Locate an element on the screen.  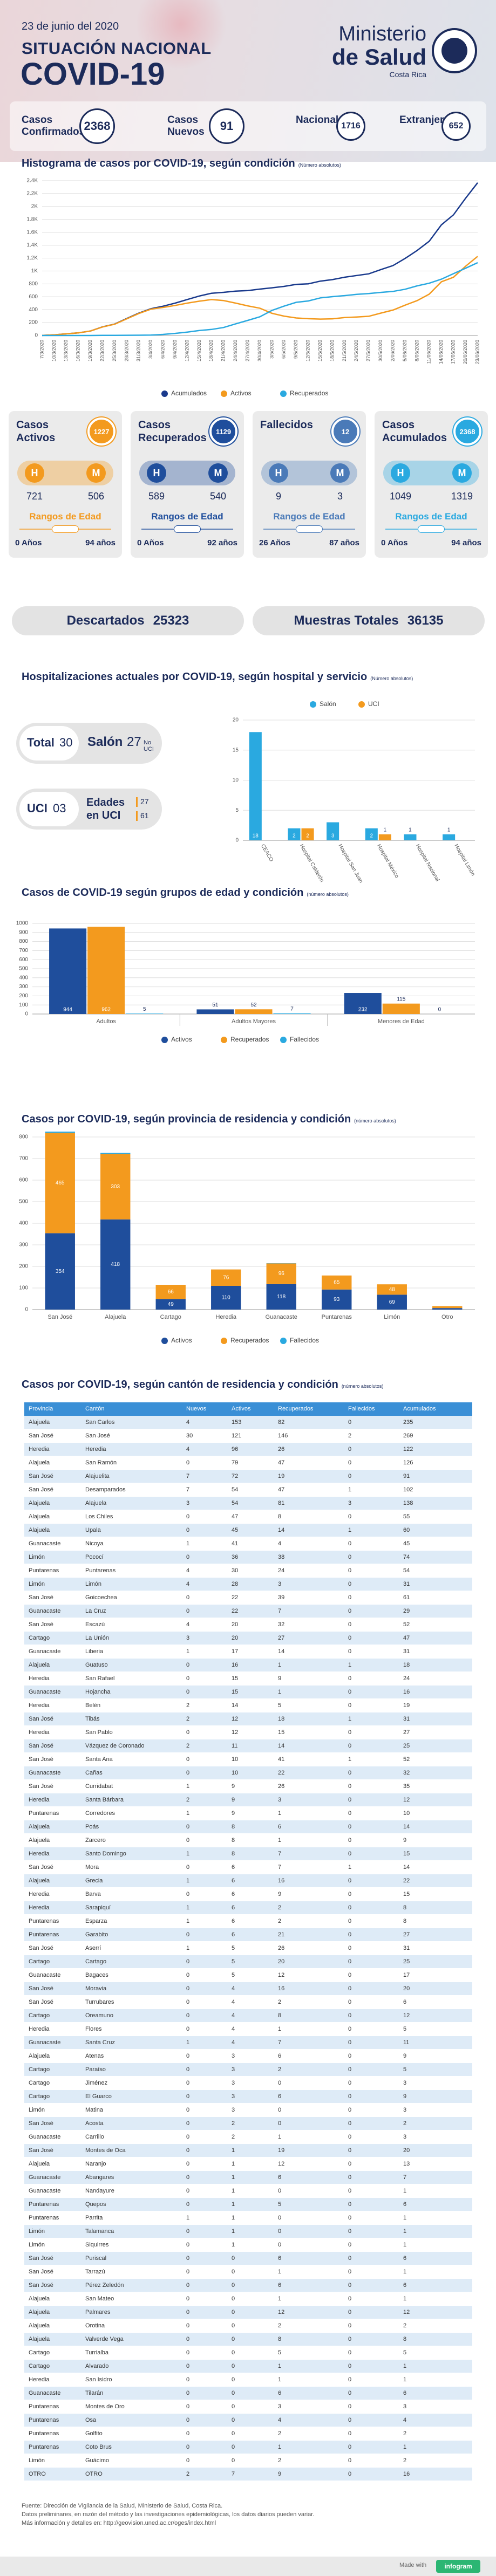
y-tick-label: 200 is located at coordinates (23, 1267).